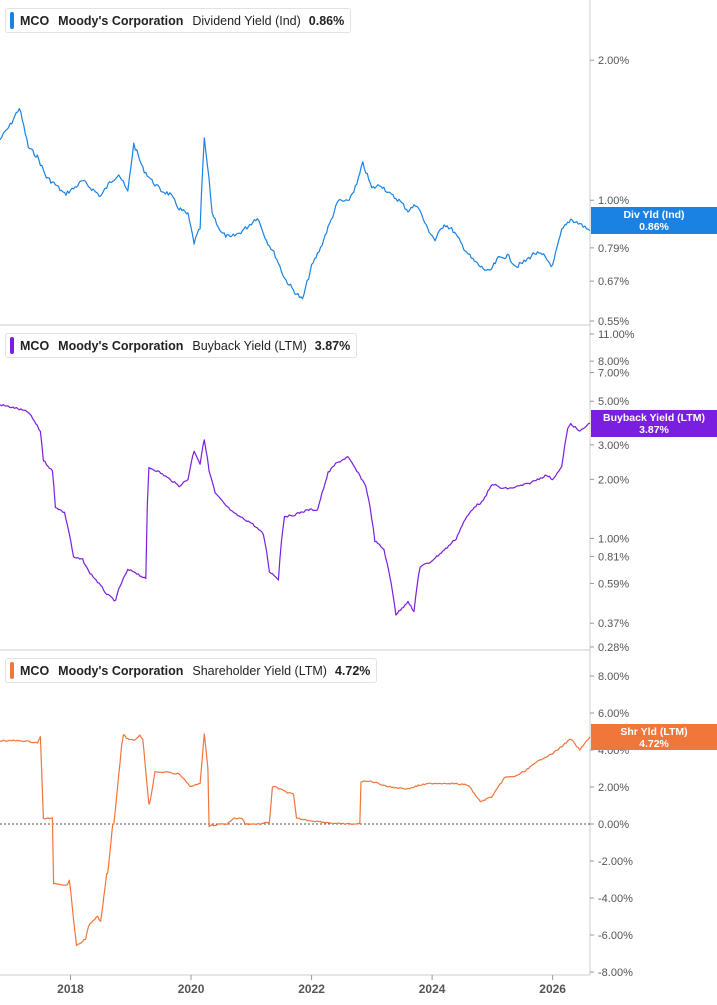  What do you see at coordinates (654, 215) in the screenshot?
I see `value-tag-label: Div Yld (Ind)` at bounding box center [654, 215].